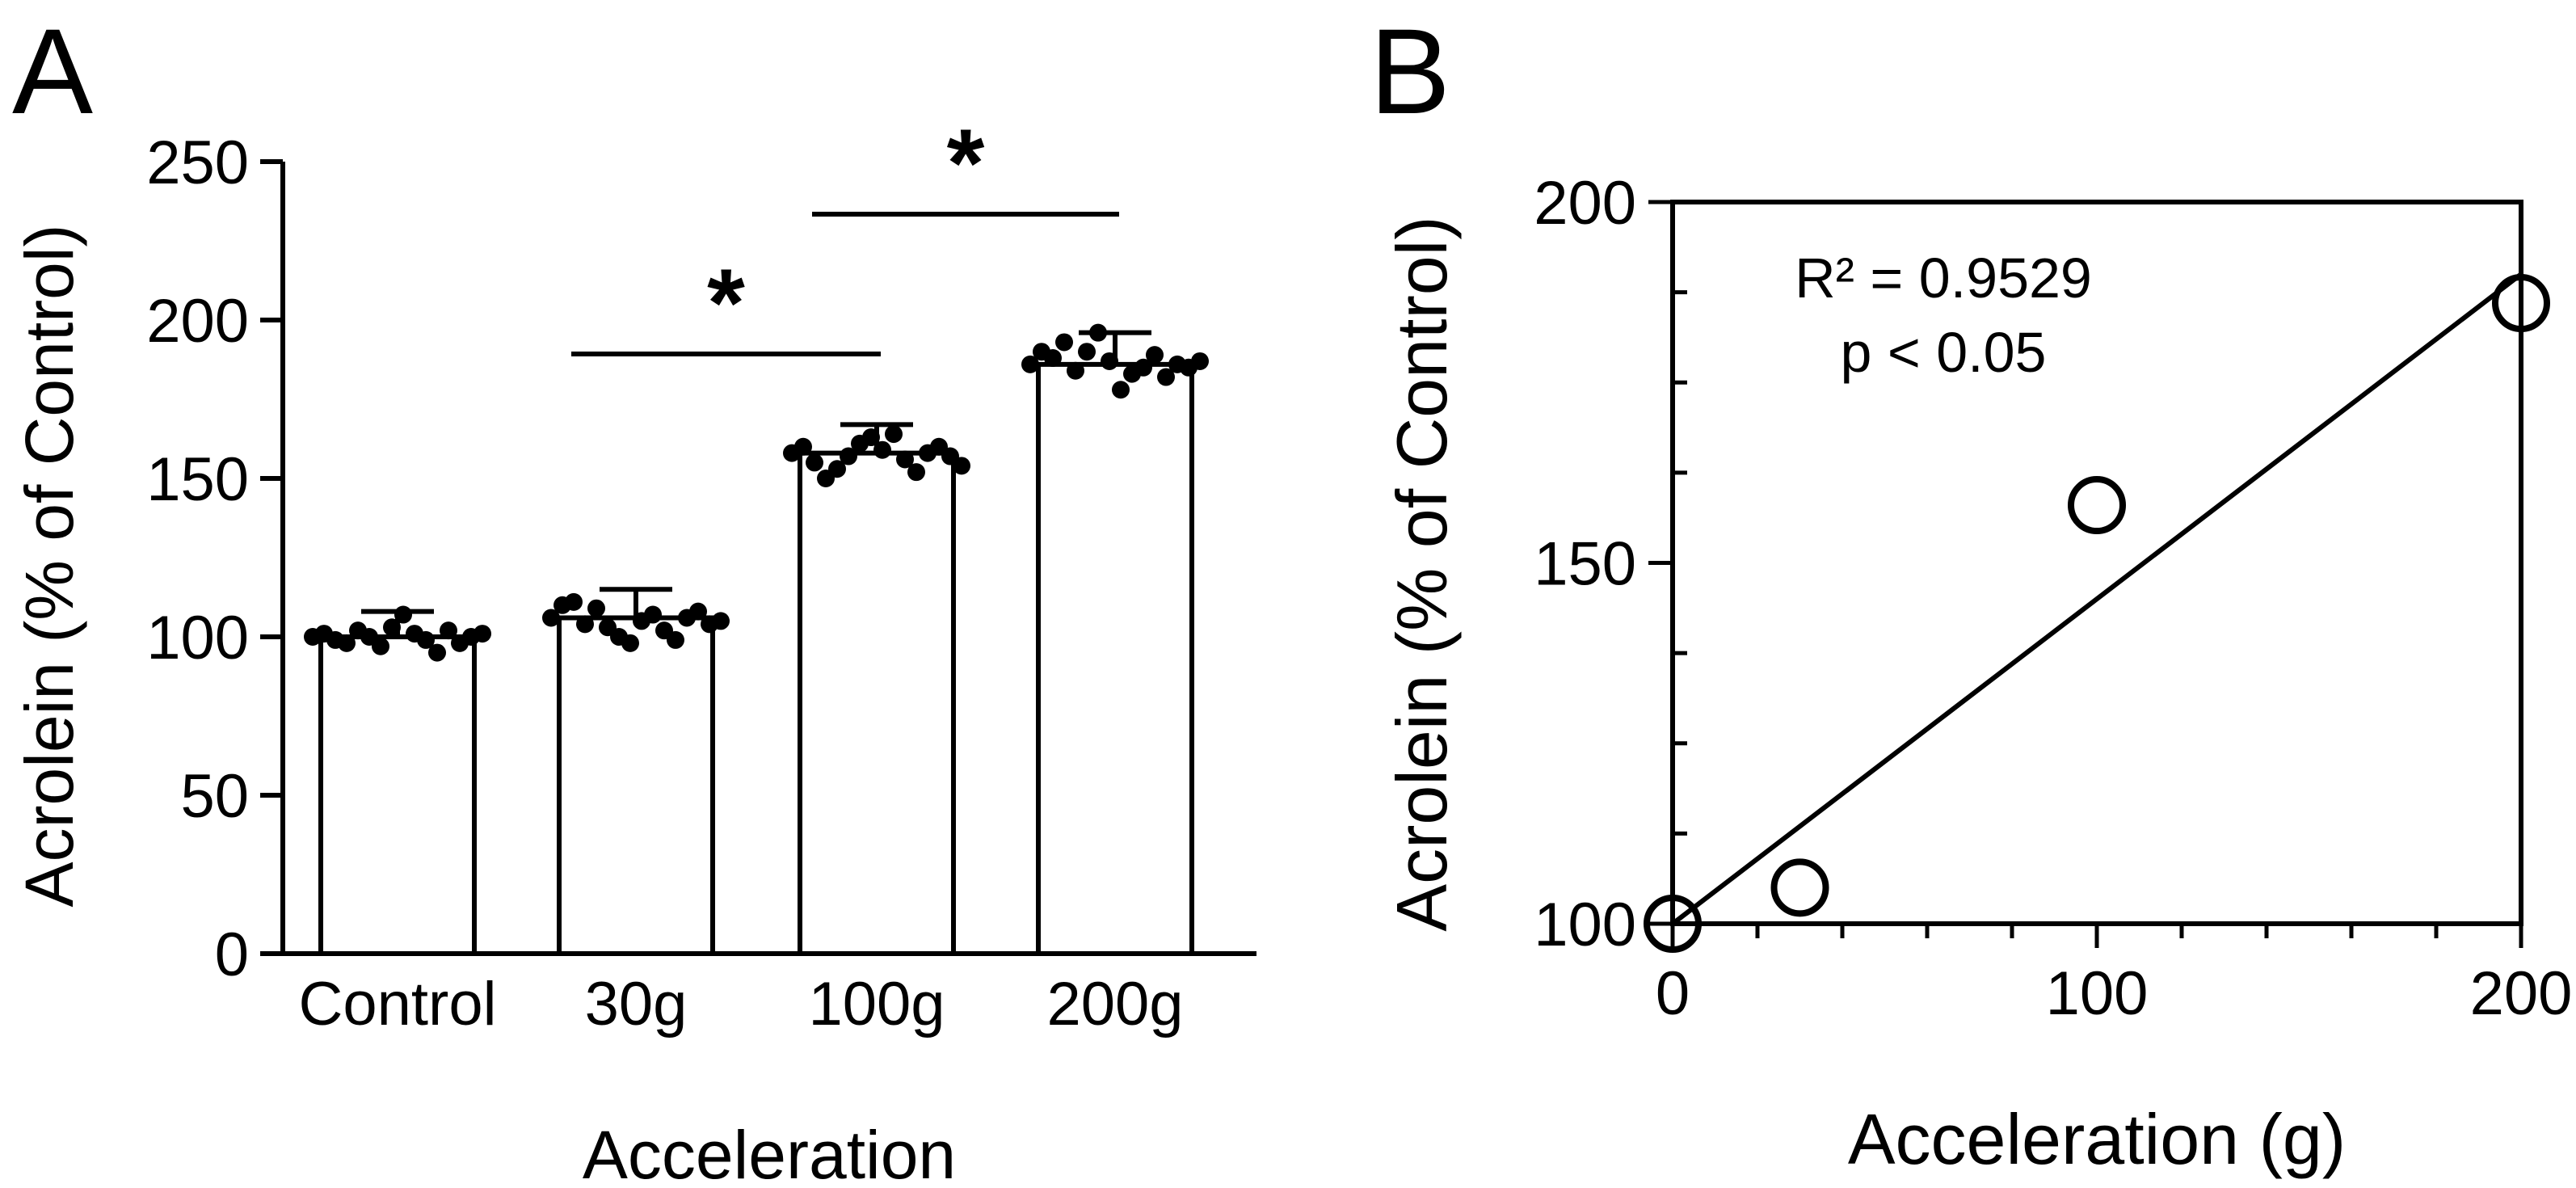 The width and height of the screenshot is (2576, 1188). I want to click on panel-b-x-axis-title: Acceleration (g), so click(2097, 1139).